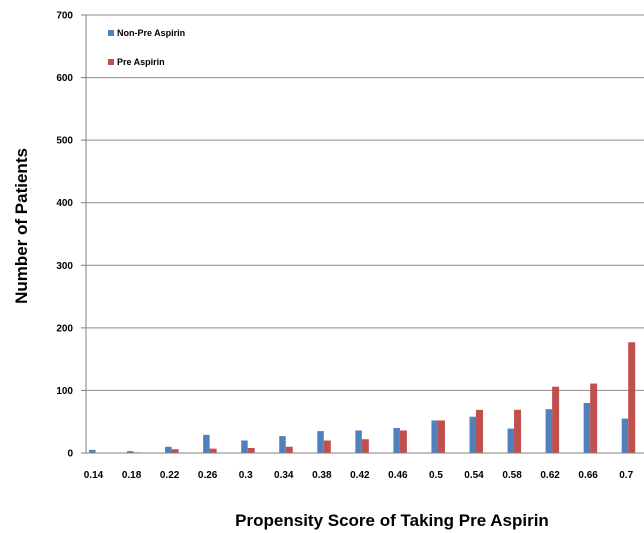 This screenshot has height=533, width=644. Describe the element at coordinates (208, 475) in the screenshot. I see `x-tick-label: 0.26` at that location.